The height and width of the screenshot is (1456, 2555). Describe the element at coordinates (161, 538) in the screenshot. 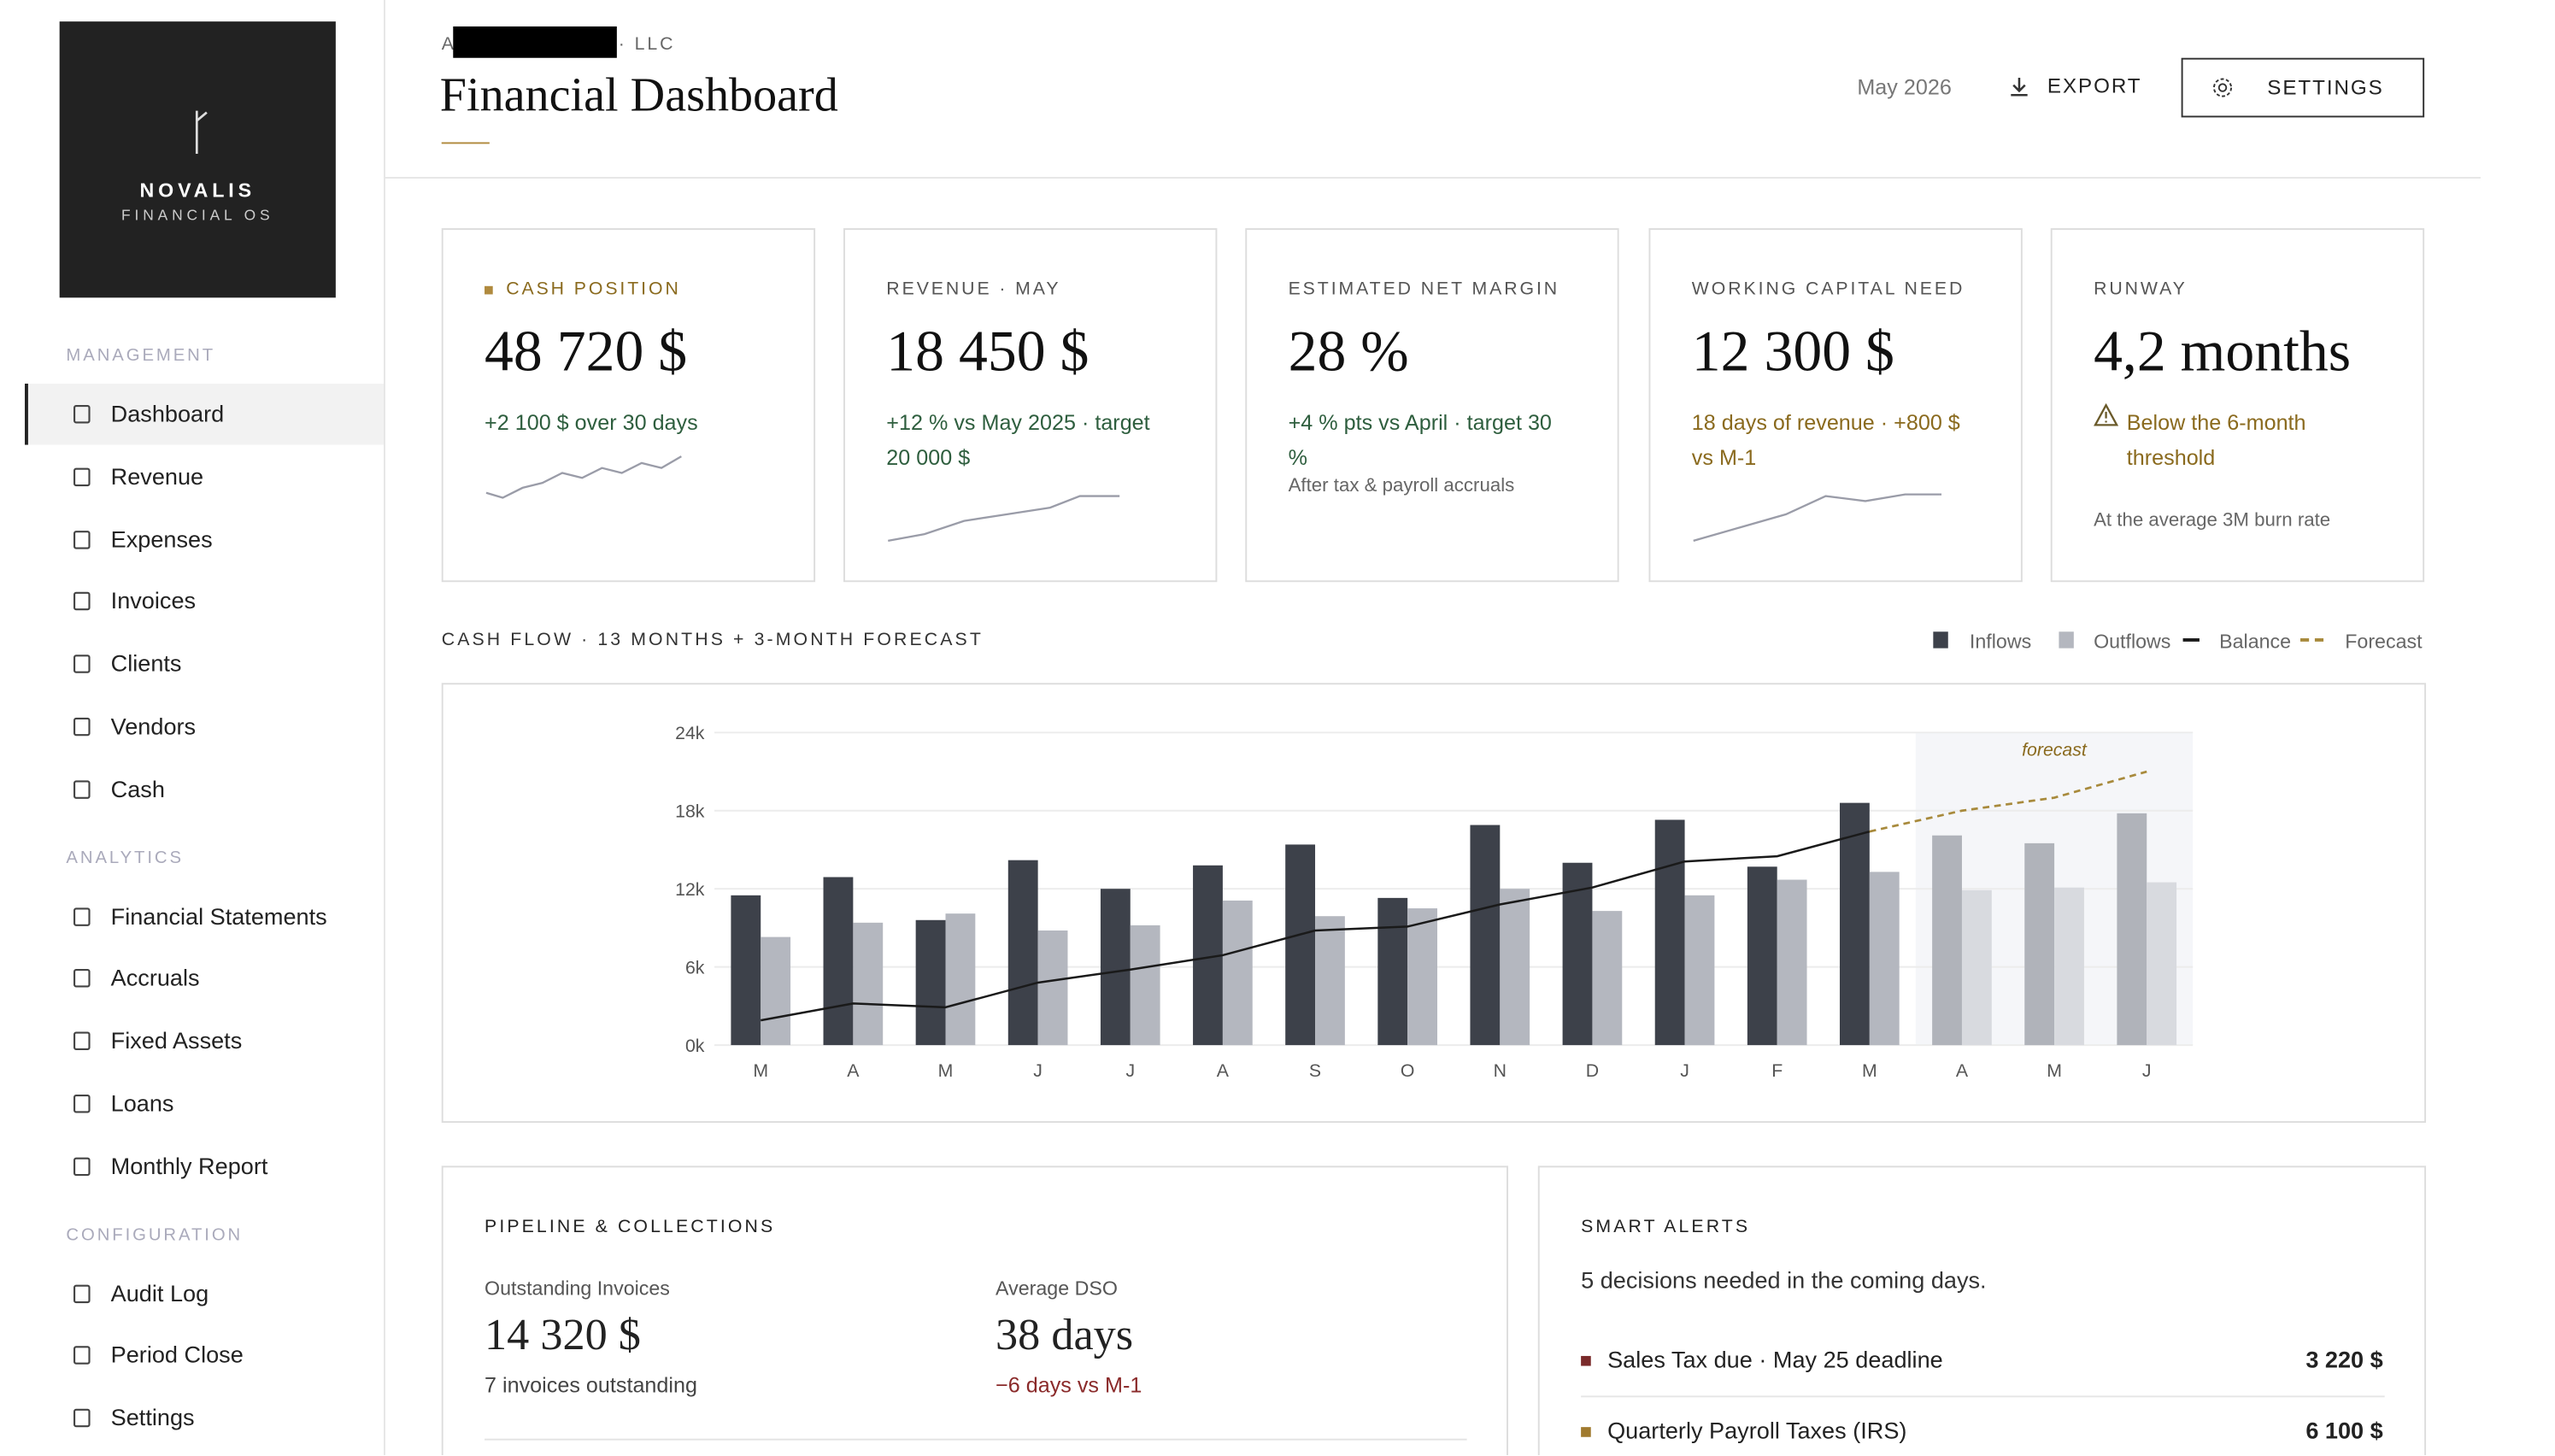

I see `nav-label: Expenses` at that location.